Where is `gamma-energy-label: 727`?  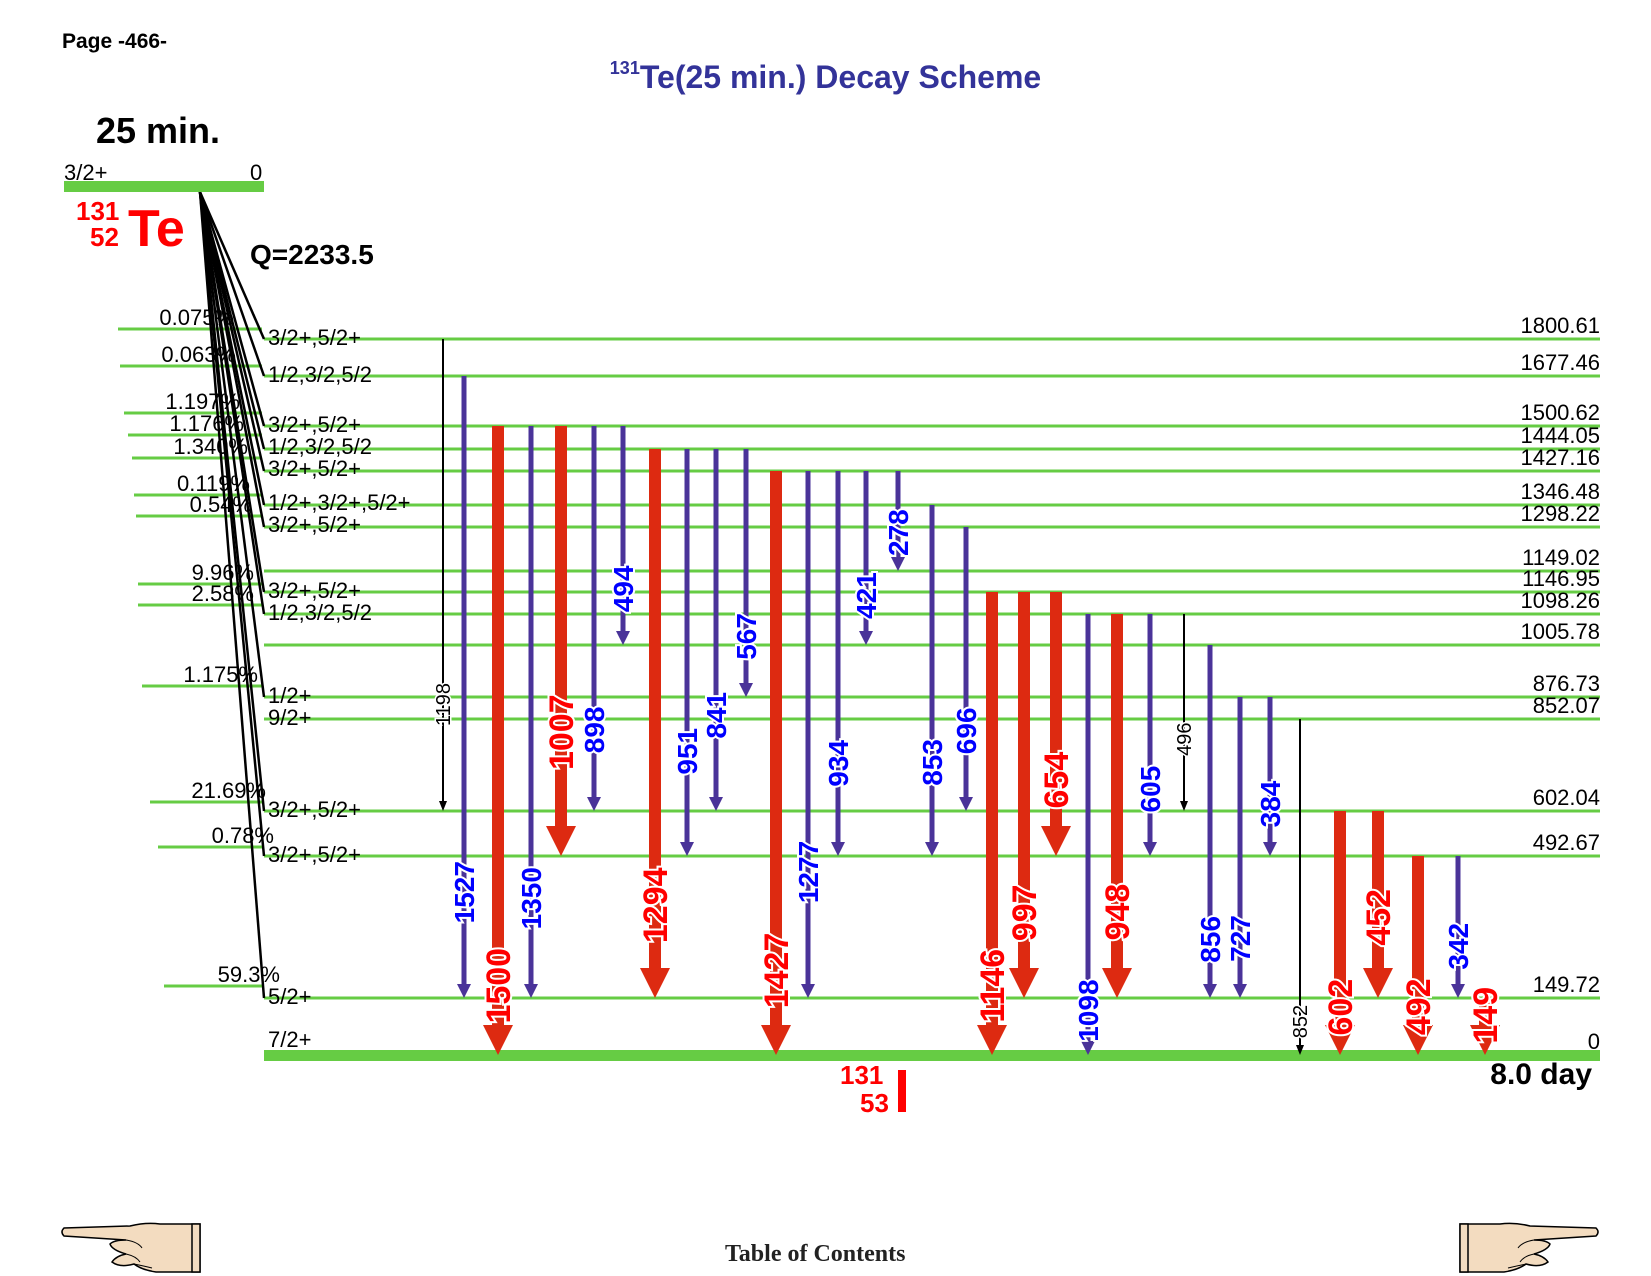
gamma-energy-label: 727 is located at coordinates (1240, 938).